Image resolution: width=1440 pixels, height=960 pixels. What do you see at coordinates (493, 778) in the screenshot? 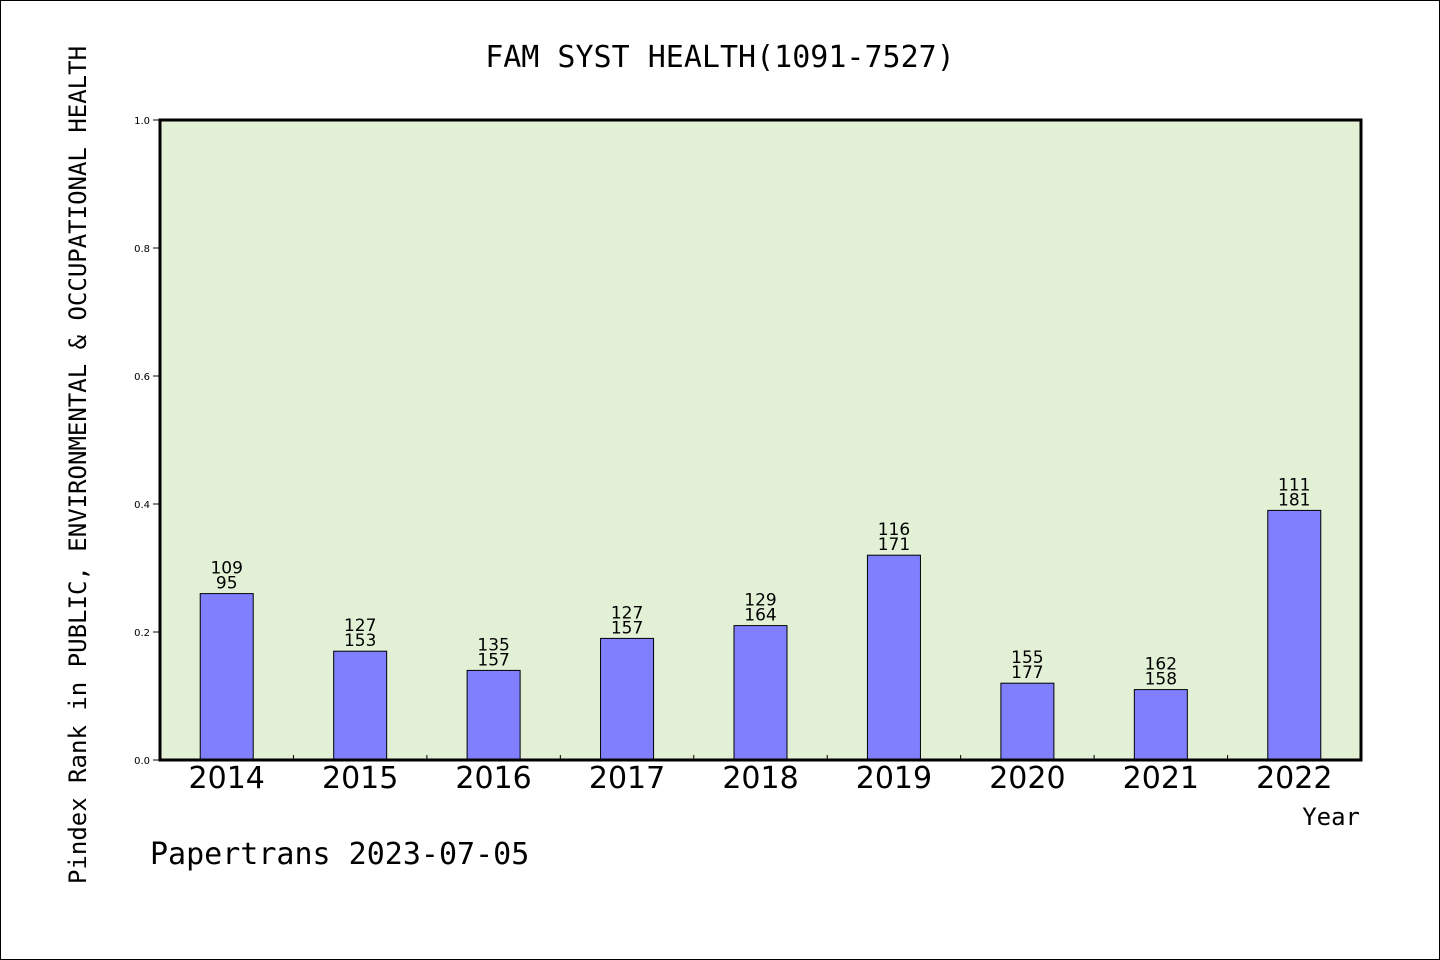
I see `x-tick-label: 2016` at bounding box center [493, 778].